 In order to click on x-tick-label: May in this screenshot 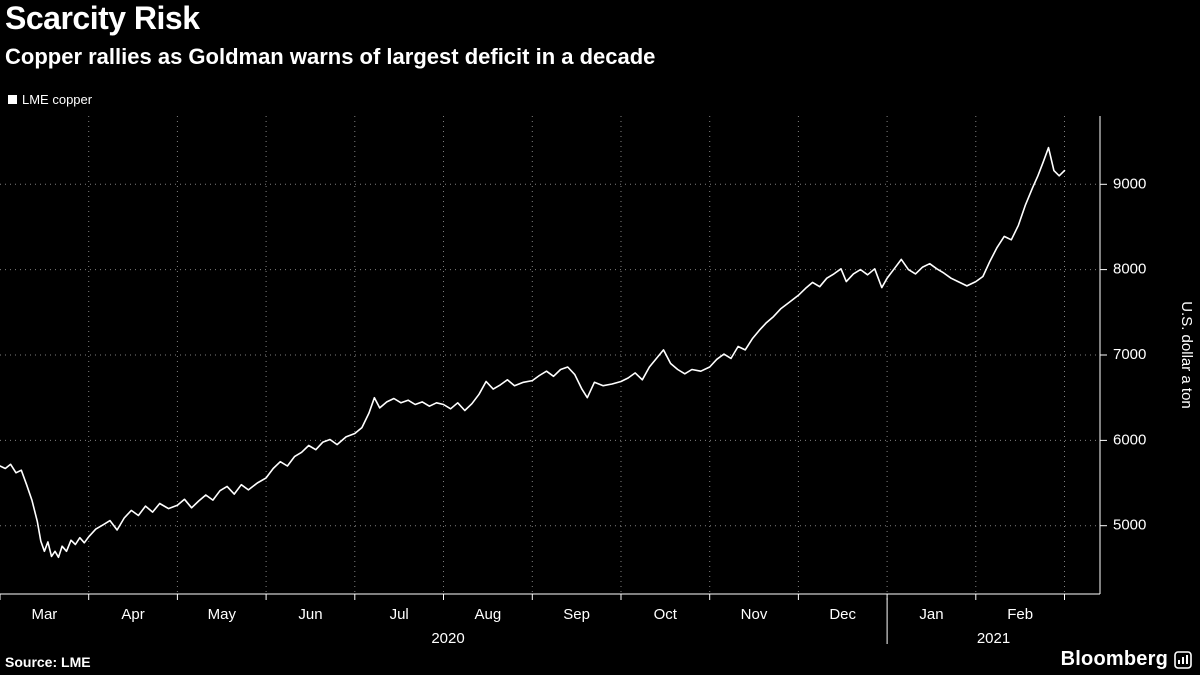, I will do `click(222, 614)`.